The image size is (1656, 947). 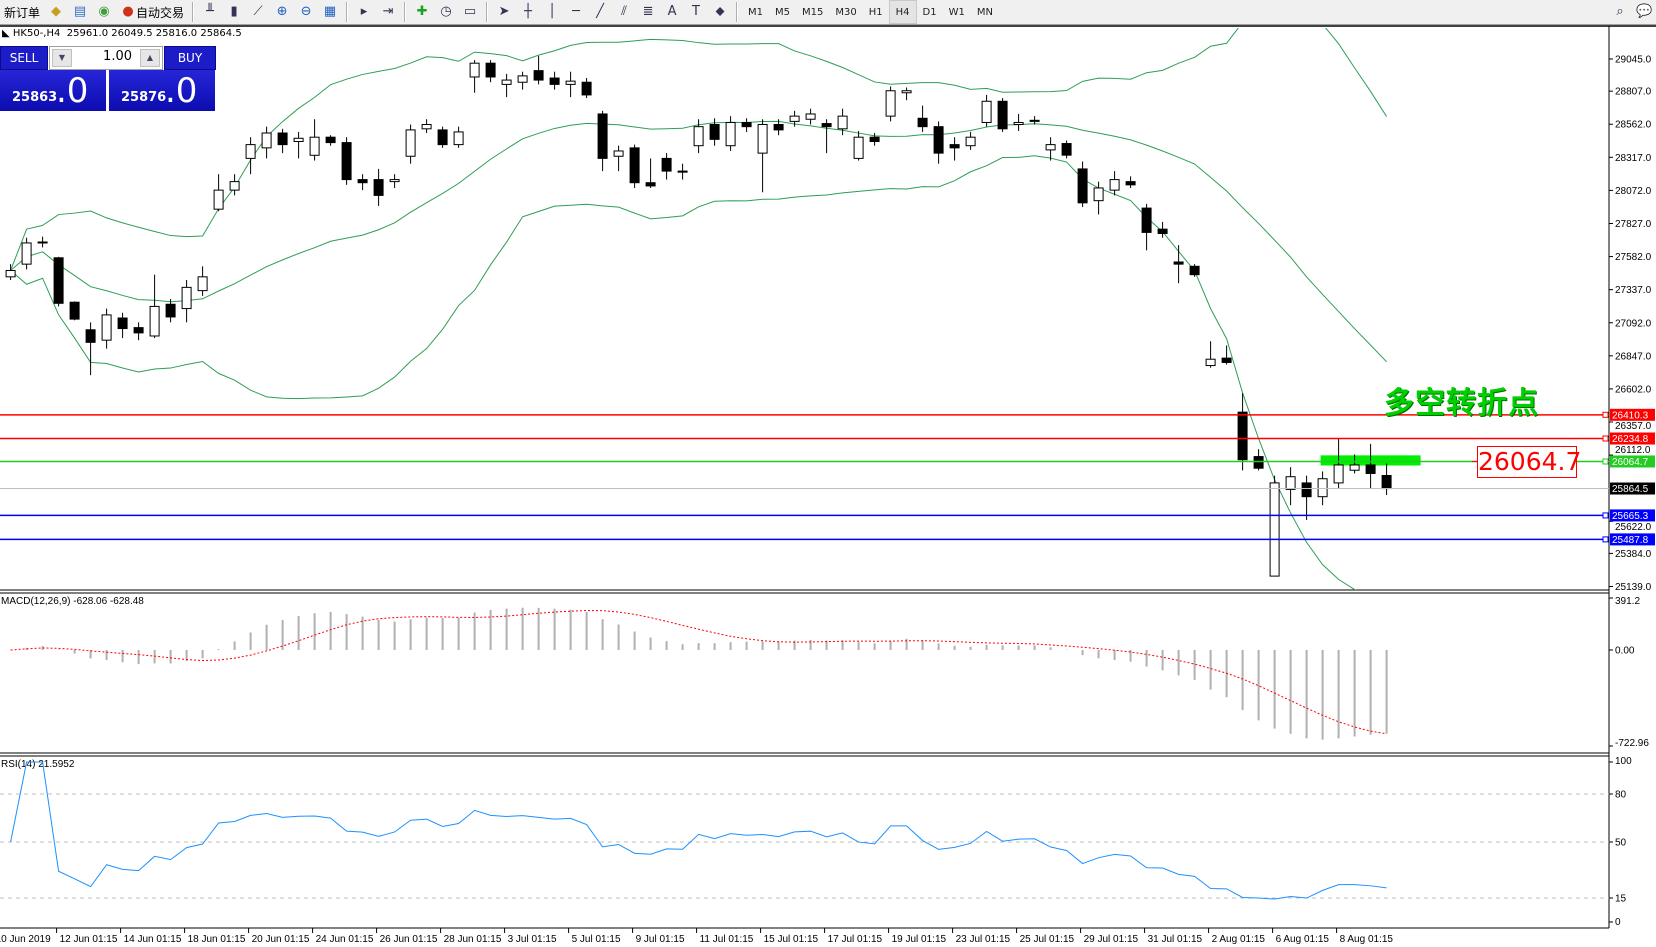 What do you see at coordinates (813, 12) in the screenshot?
I see `timeframe-m15: M15` at bounding box center [813, 12].